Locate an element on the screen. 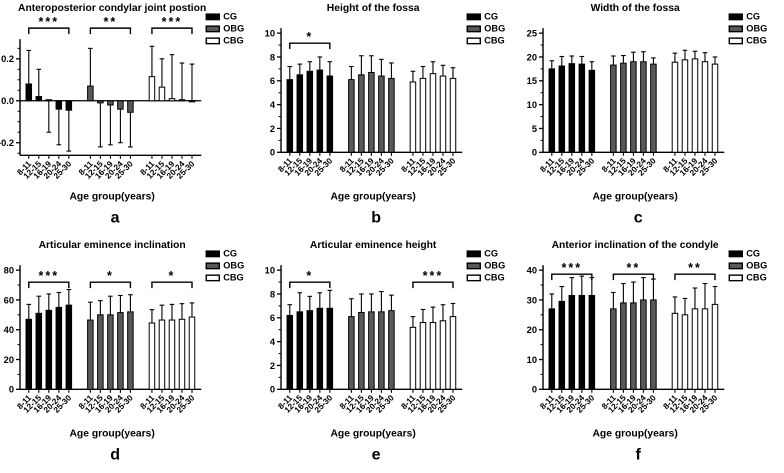  panel-letter: b is located at coordinates (377, 217).